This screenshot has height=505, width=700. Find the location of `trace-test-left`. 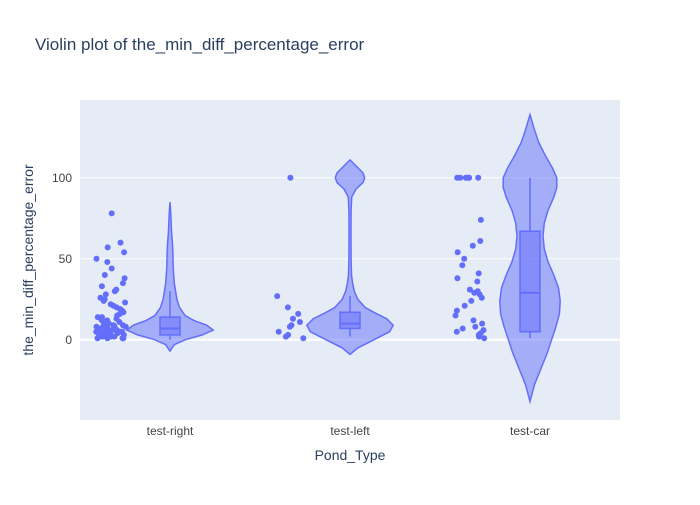

trace-test-left is located at coordinates (334, 257).